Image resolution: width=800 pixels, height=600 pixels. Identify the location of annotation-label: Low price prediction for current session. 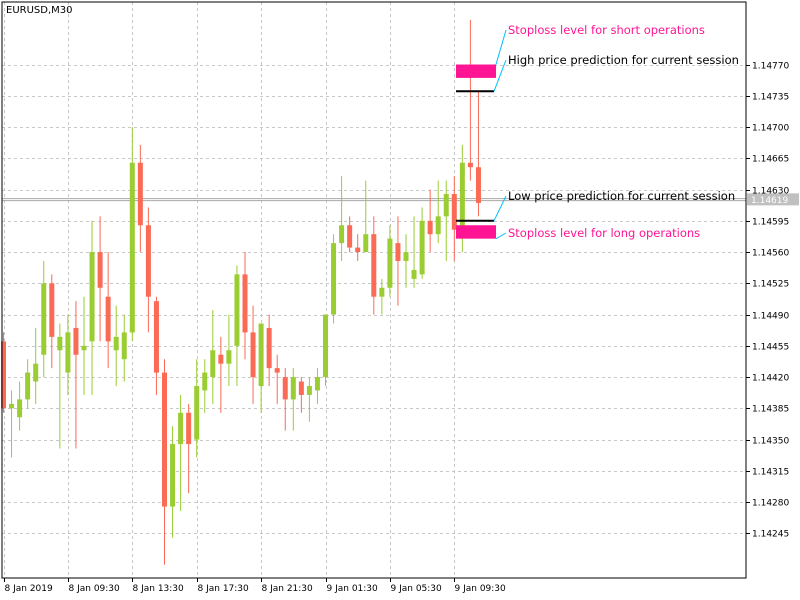
(621, 196).